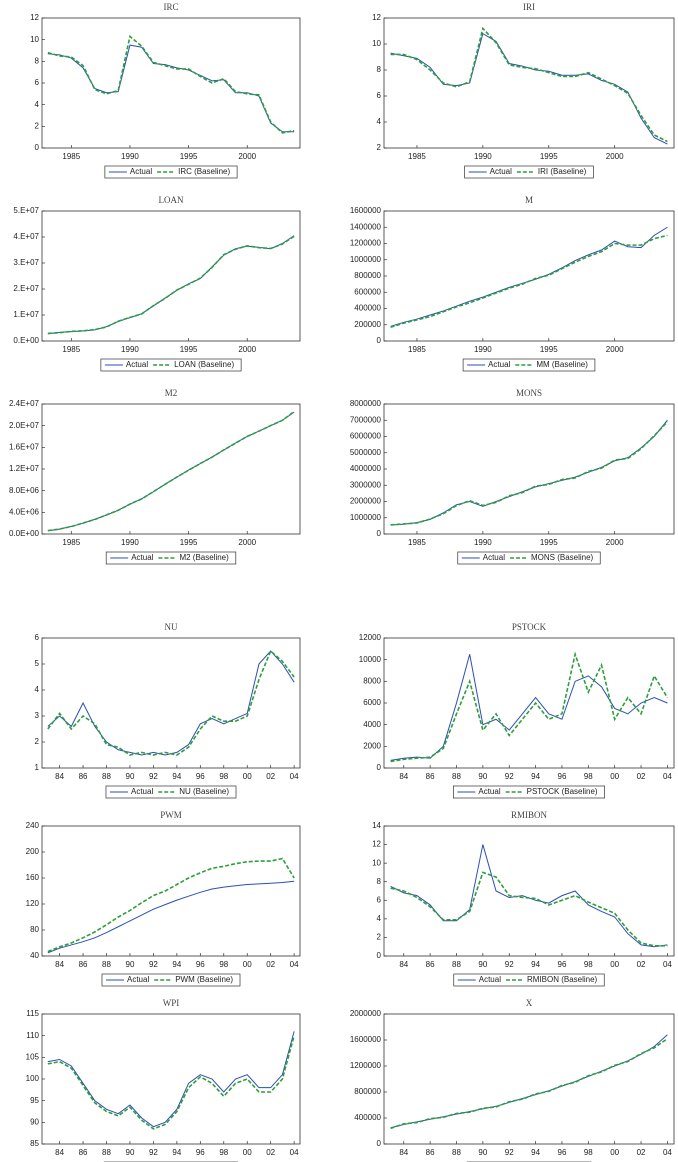 The width and height of the screenshot is (678, 1162). I want to click on y-tick-label: 800000, so click(367, 275).